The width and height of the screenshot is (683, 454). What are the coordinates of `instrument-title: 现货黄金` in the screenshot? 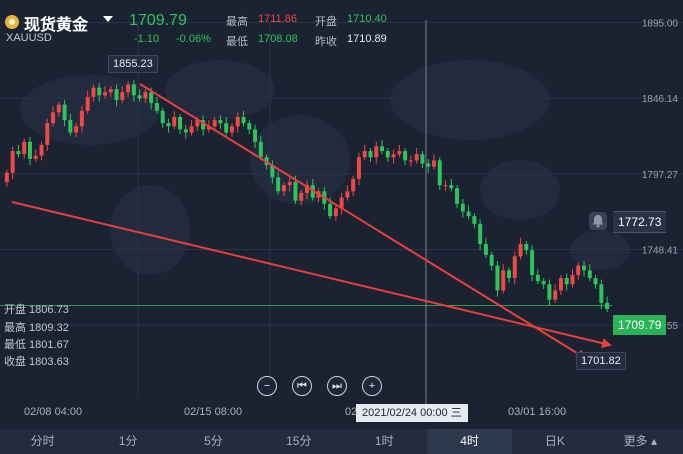 It's located at (56, 25).